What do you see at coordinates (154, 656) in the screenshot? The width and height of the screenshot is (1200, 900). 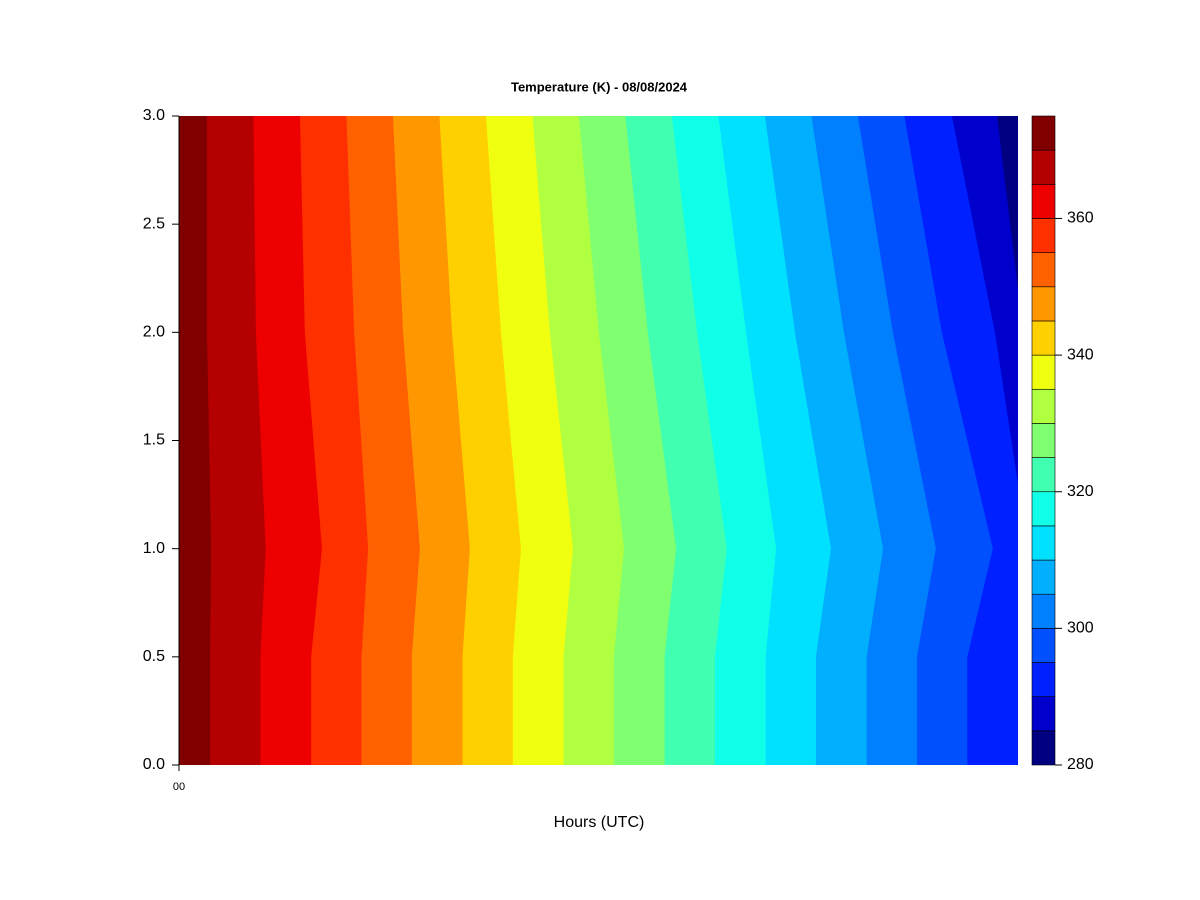 I see `y-tick-label: 0.5` at bounding box center [154, 656].